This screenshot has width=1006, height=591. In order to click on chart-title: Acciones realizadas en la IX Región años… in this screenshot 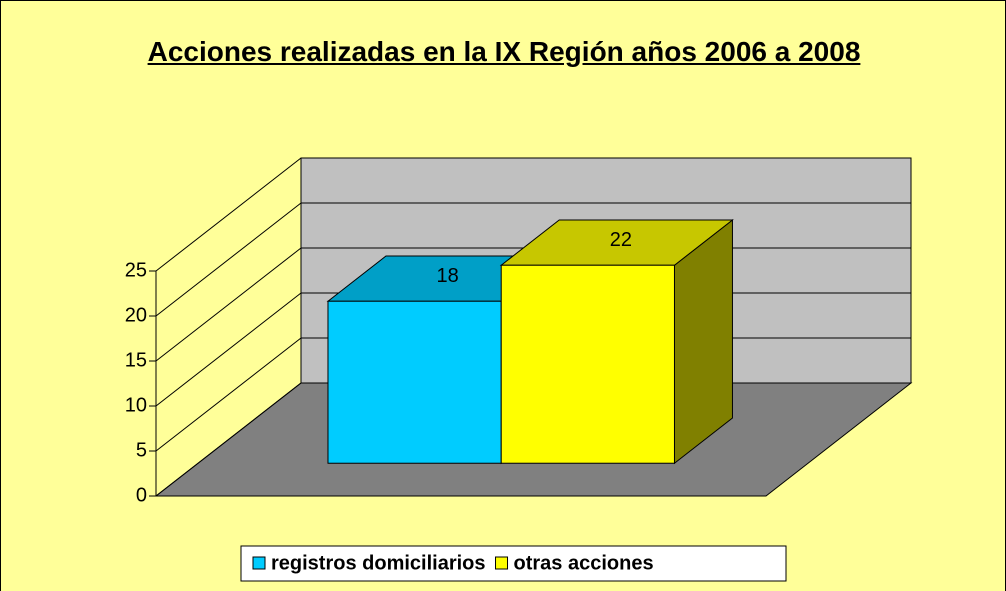, I will do `click(504, 51)`.